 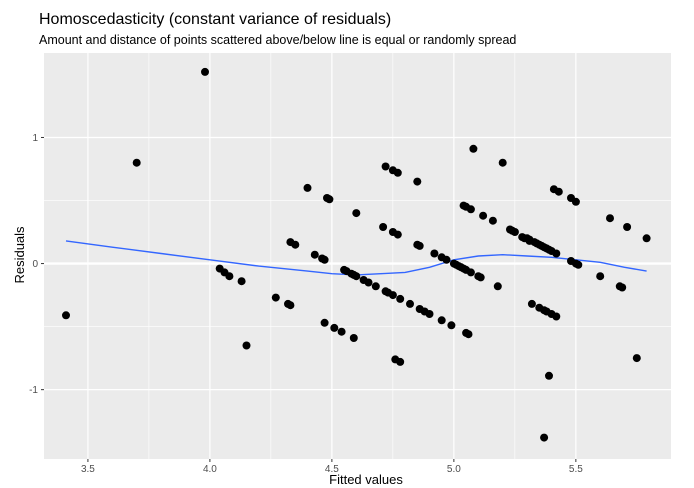 What do you see at coordinates (366, 479) in the screenshot?
I see `x-axis-title: Fitted values` at bounding box center [366, 479].